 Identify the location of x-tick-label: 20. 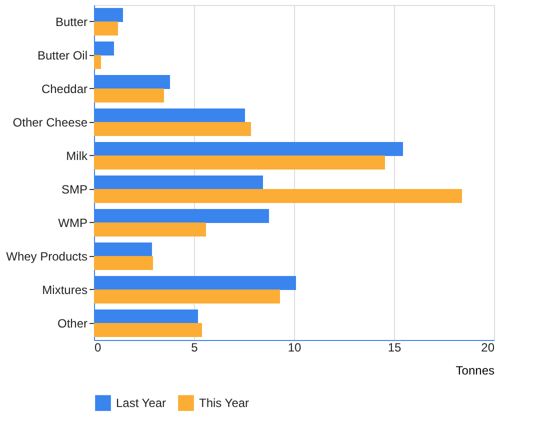
(488, 347).